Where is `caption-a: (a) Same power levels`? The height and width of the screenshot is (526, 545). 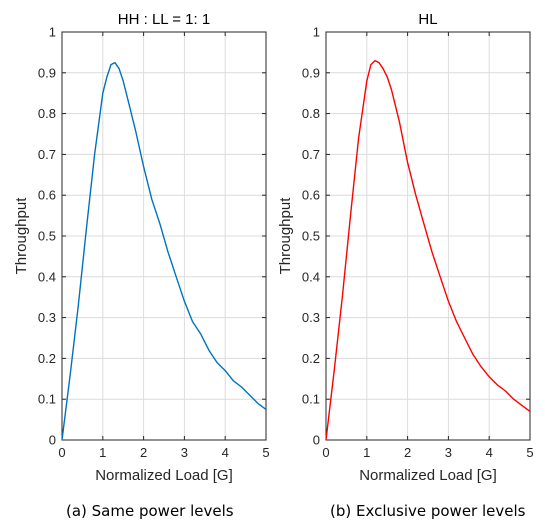 caption-a: (a) Same power levels is located at coordinates (150, 511).